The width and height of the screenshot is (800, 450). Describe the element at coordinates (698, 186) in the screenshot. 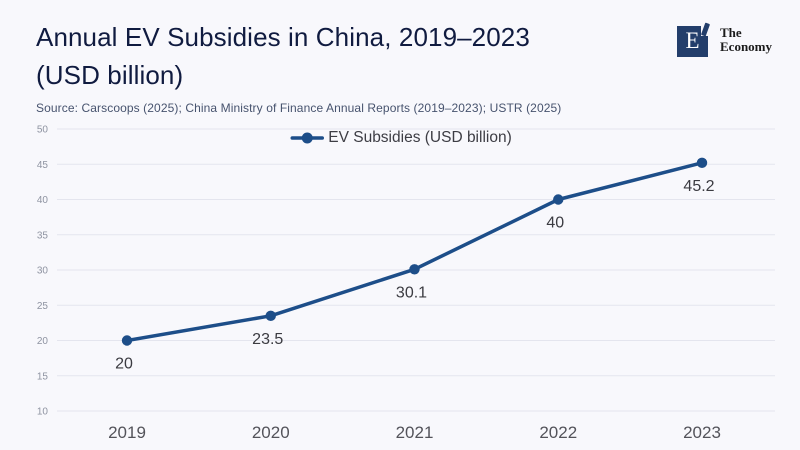

I see `data-label-2023: 45.2` at that location.